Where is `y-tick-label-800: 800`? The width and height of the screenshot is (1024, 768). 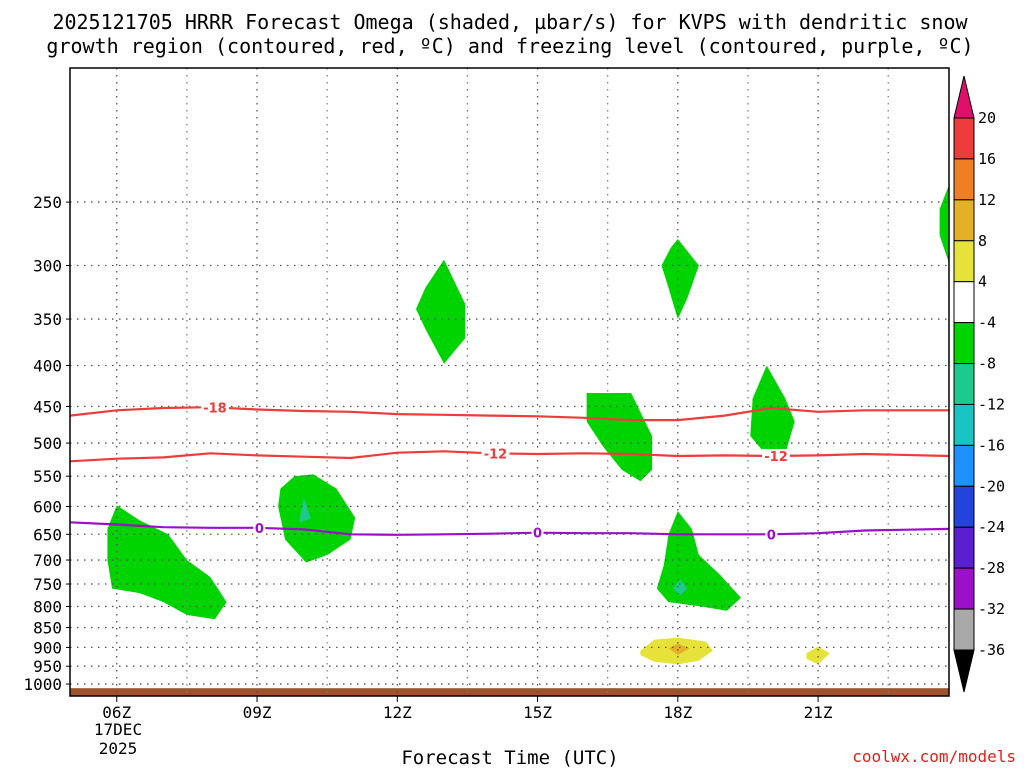 y-tick-label-800: 800 is located at coordinates (47, 606).